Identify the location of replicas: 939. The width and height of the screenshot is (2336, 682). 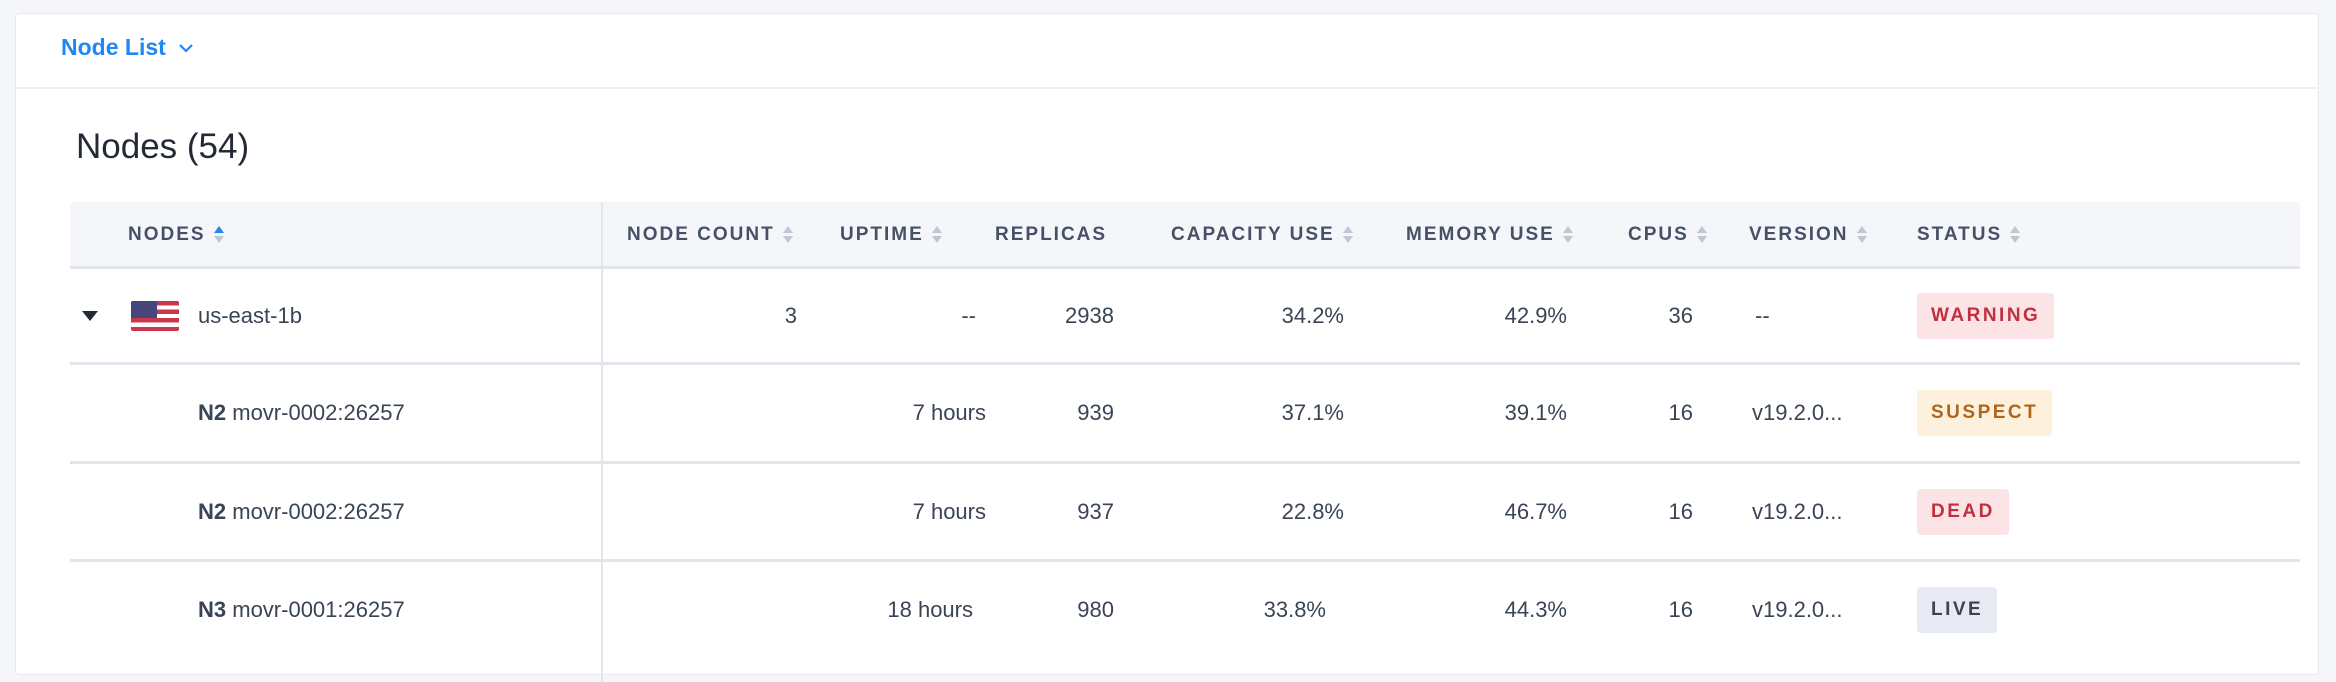
(1095, 412).